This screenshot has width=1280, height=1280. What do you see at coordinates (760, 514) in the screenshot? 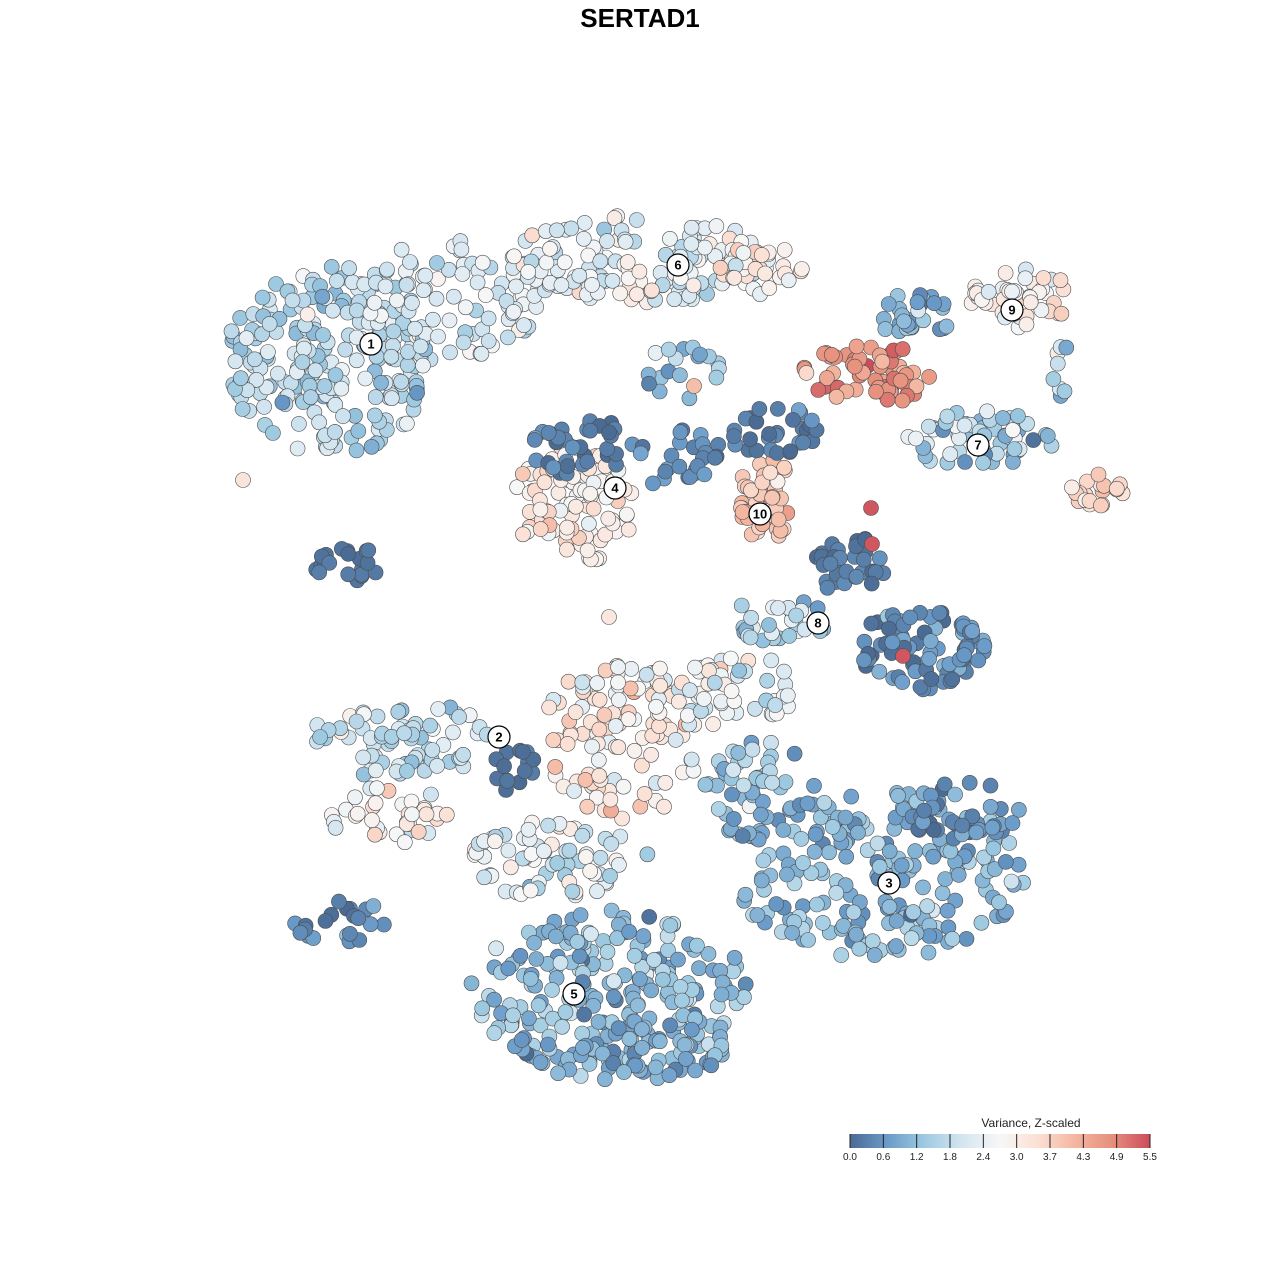
I see `cluster-label-10: 10` at bounding box center [760, 514].